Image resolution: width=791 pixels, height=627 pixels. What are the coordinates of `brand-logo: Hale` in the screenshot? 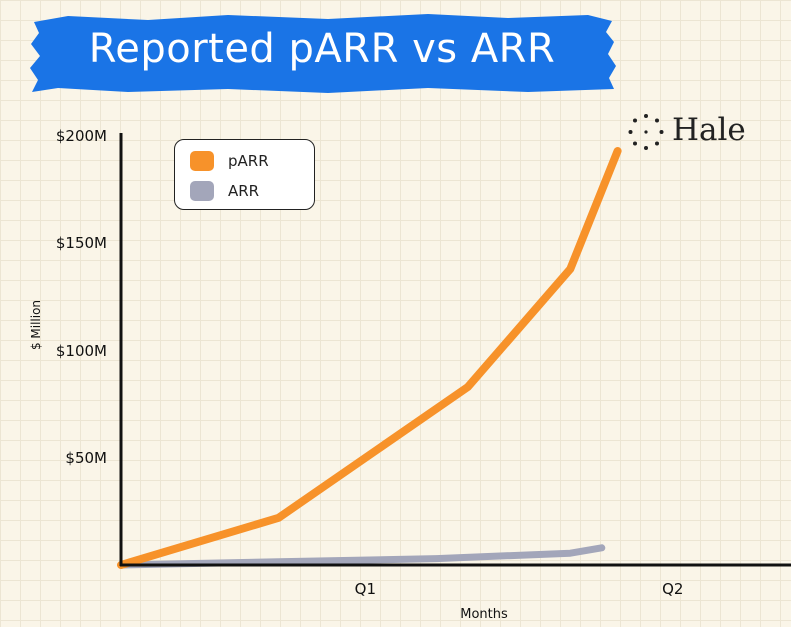 It's located at (696, 130).